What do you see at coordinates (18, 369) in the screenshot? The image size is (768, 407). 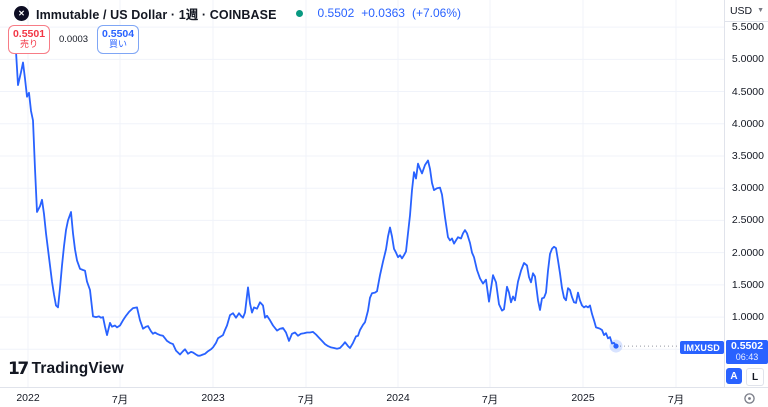 I see `tradingview-logo-icon: 17` at bounding box center [18, 369].